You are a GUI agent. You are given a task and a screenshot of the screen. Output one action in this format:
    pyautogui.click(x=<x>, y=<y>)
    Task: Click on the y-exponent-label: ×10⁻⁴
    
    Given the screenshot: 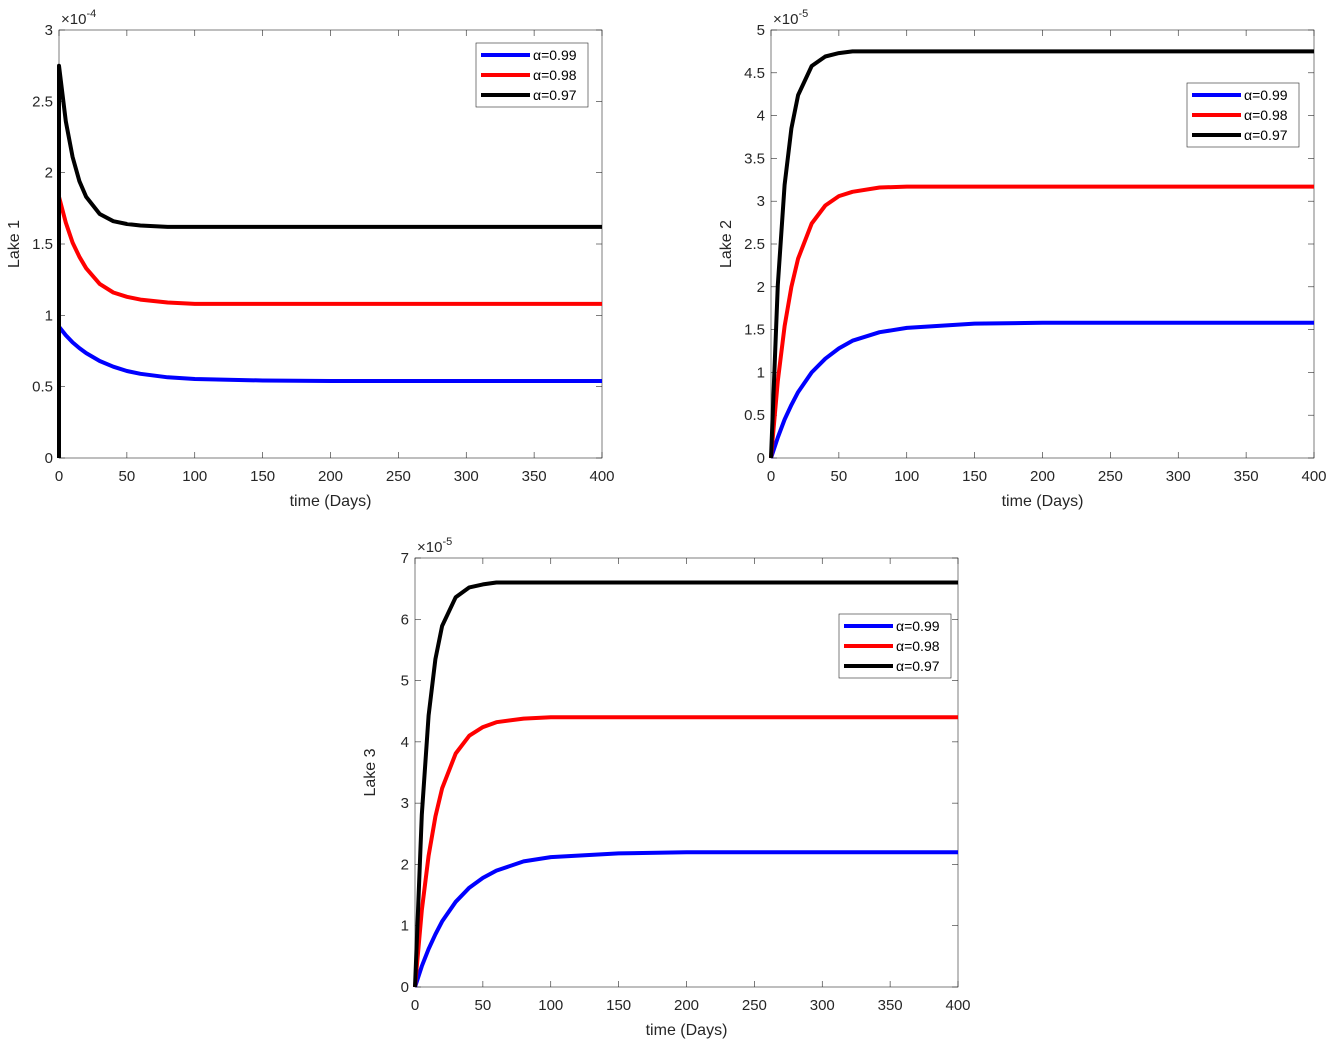 What is the action you would take?
    pyautogui.click(x=78, y=18)
    